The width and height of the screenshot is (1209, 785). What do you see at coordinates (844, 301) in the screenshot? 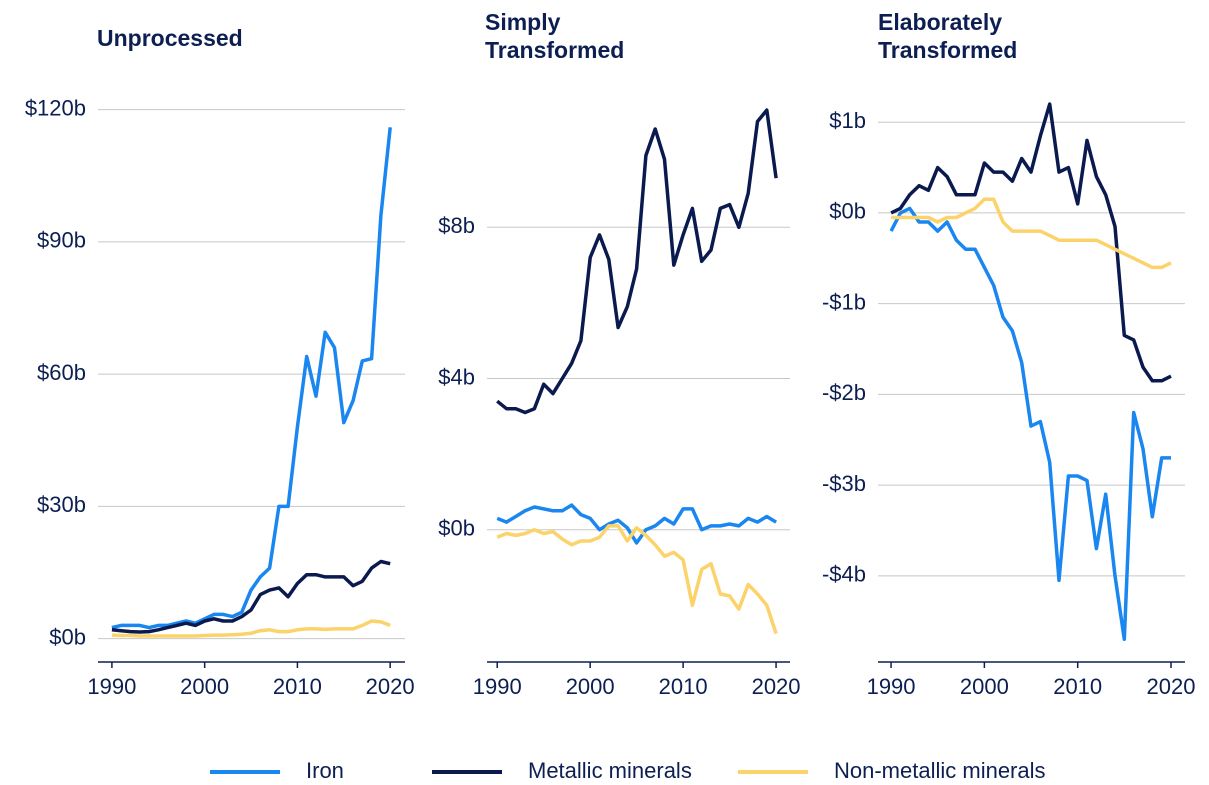
I see `y-tick-label: -$1b` at bounding box center [844, 301].